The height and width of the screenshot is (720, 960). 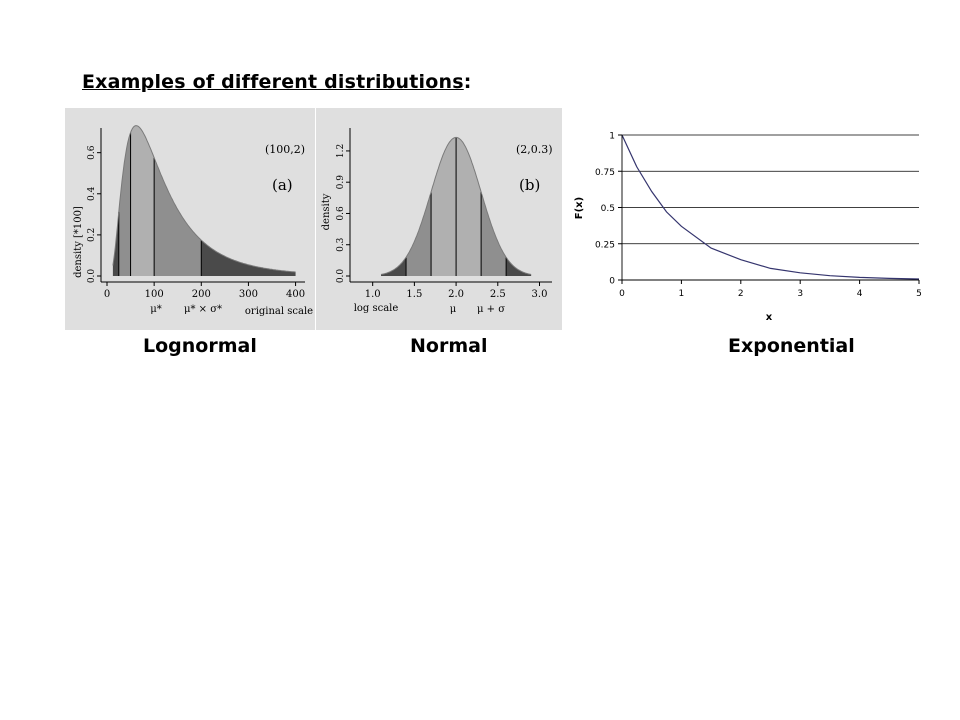 I want to click on heading-text: Examples of different distributions, so click(x=273, y=82).